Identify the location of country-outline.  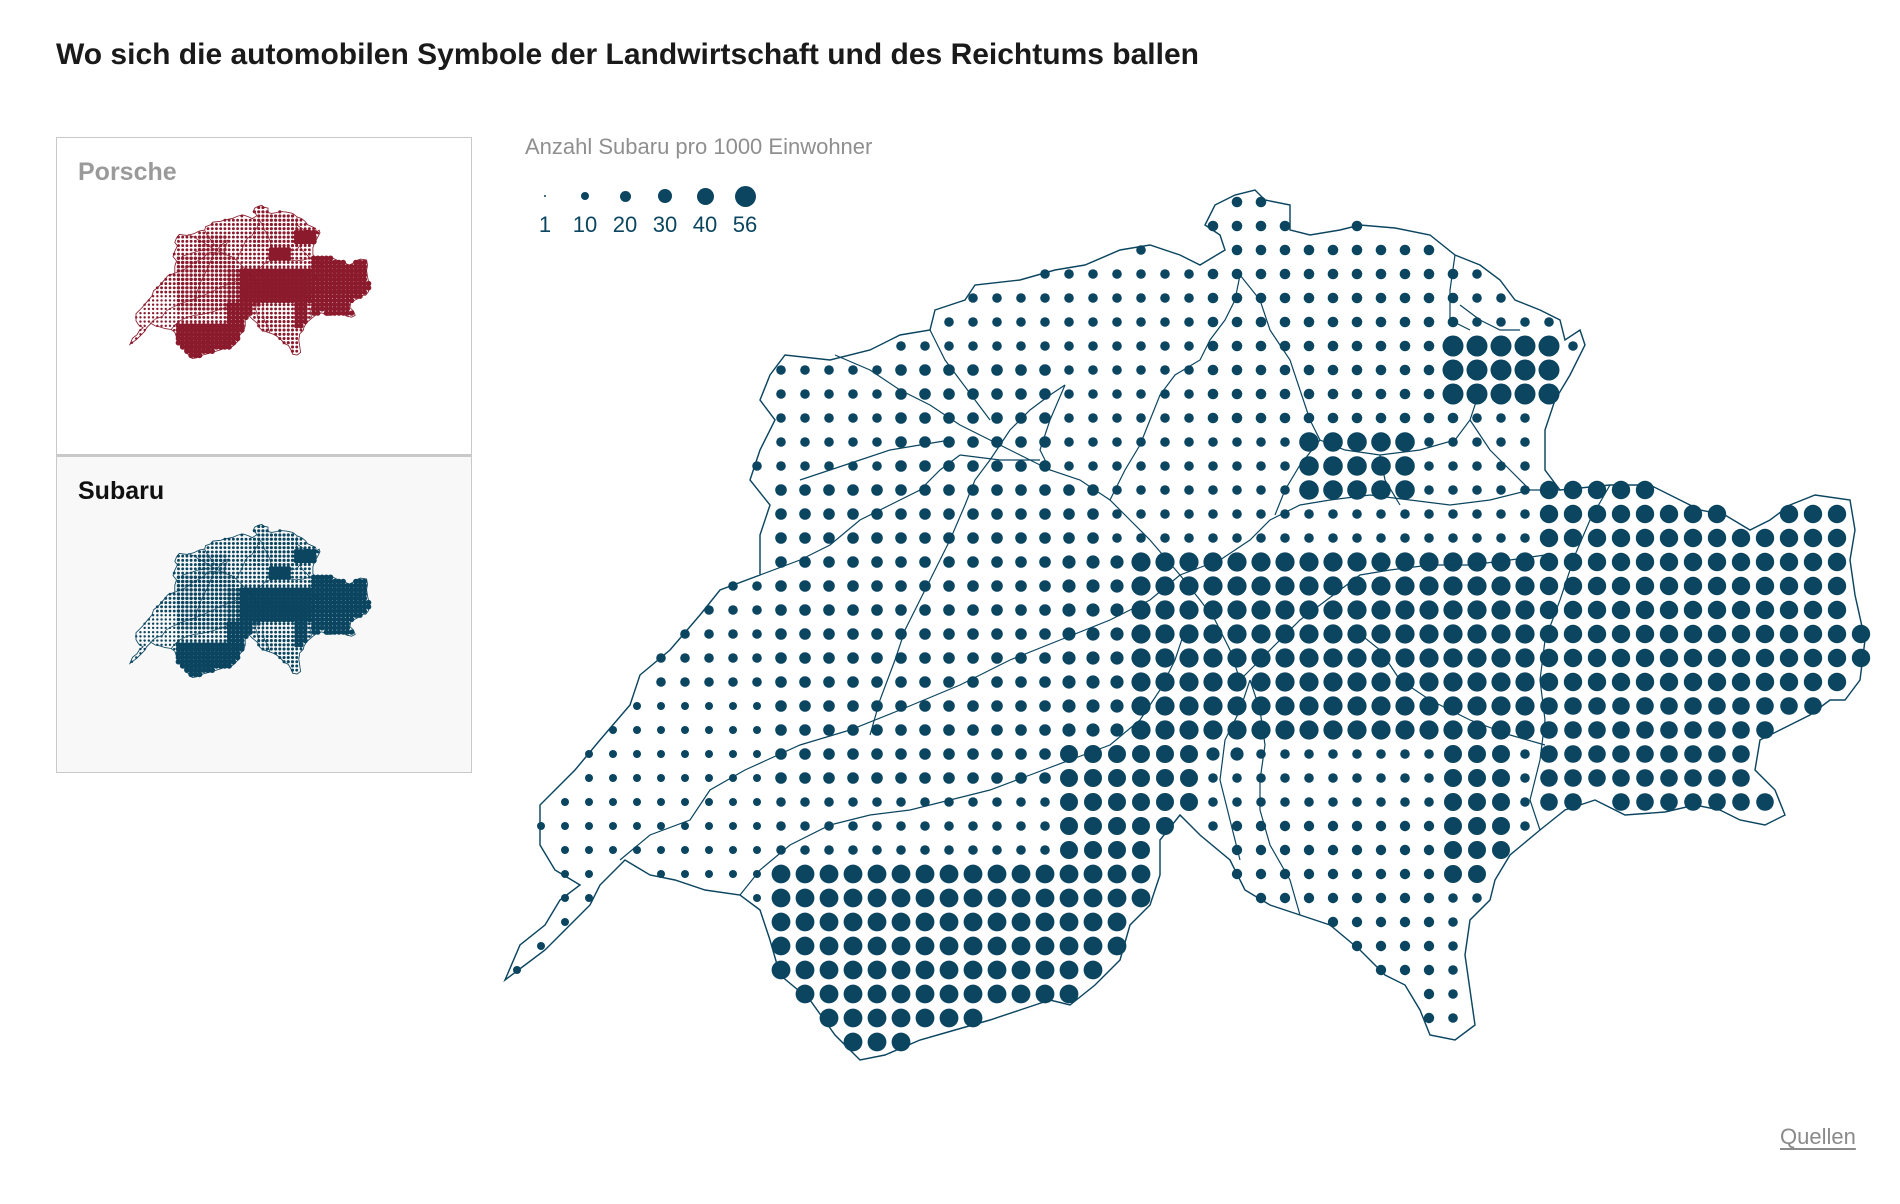
(249, 282).